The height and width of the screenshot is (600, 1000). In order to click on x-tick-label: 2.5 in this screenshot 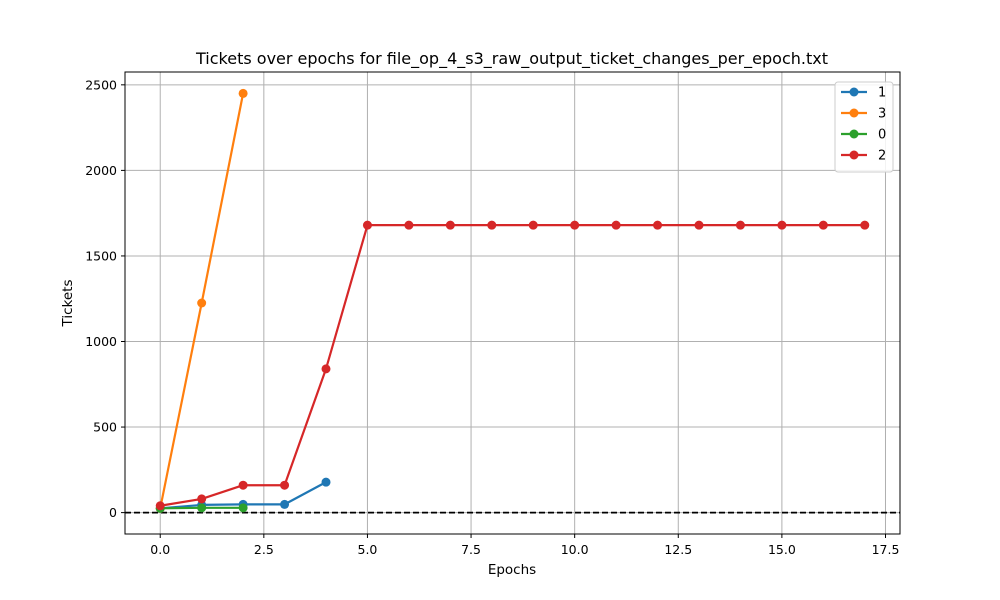, I will do `click(264, 549)`.